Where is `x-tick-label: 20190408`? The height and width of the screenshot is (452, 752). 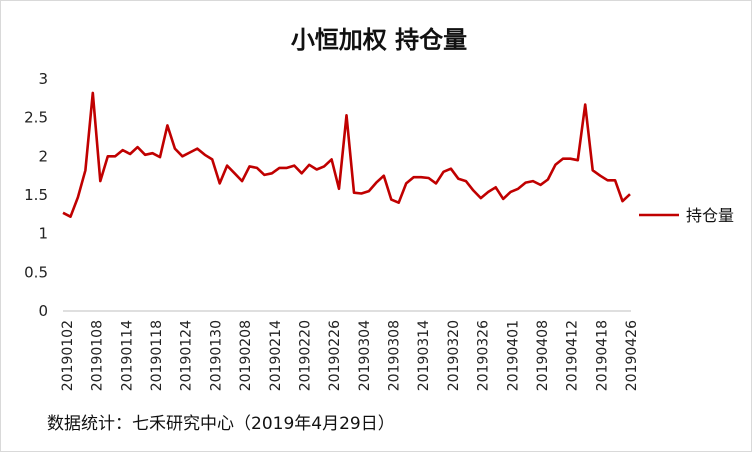 x-tick-label: 20190408 is located at coordinates (543, 355).